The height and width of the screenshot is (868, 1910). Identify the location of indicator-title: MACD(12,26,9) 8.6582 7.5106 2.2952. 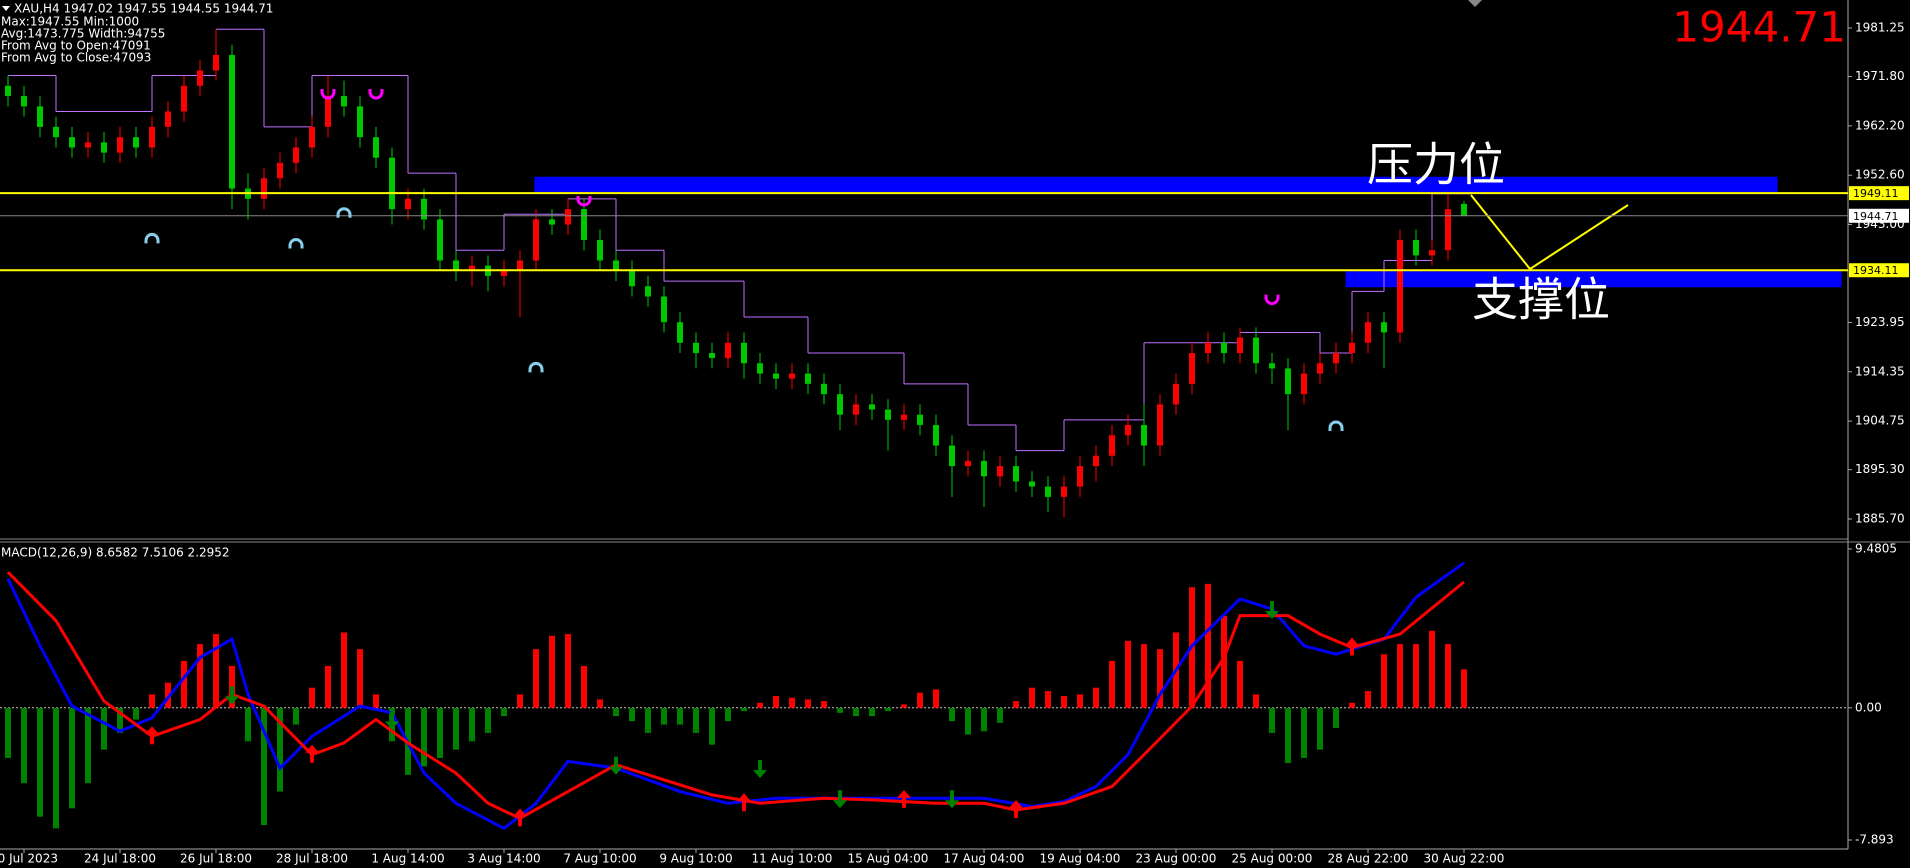
(115, 553).